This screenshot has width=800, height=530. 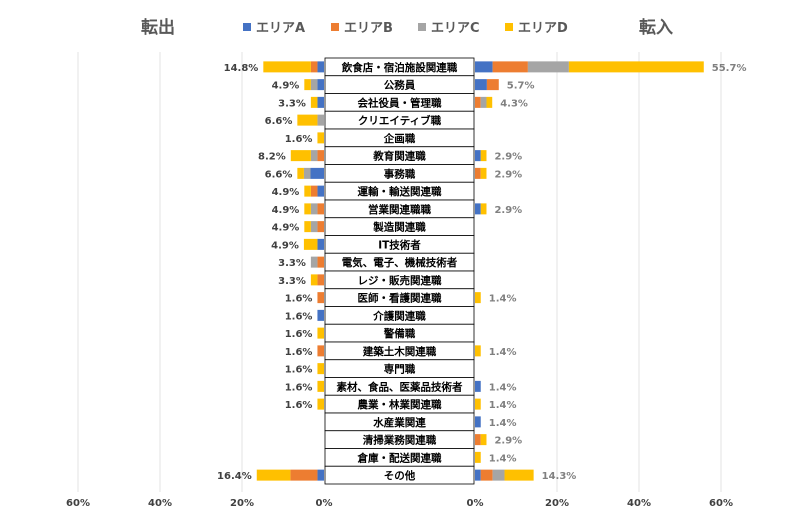 What do you see at coordinates (292, 103) in the screenshot?
I see `value-out-2: 3.3%` at bounding box center [292, 103].